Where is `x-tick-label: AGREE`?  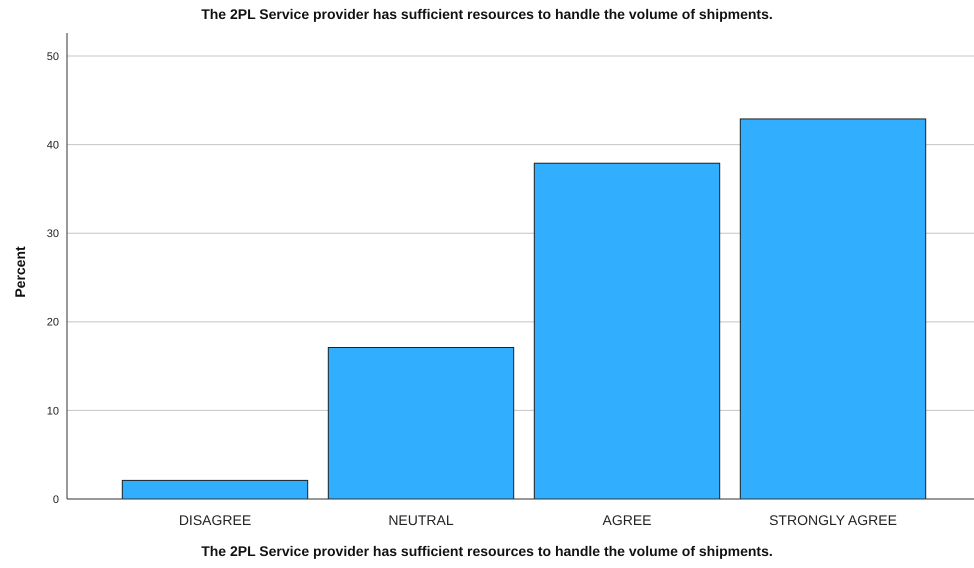 x-tick-label: AGREE is located at coordinates (627, 520).